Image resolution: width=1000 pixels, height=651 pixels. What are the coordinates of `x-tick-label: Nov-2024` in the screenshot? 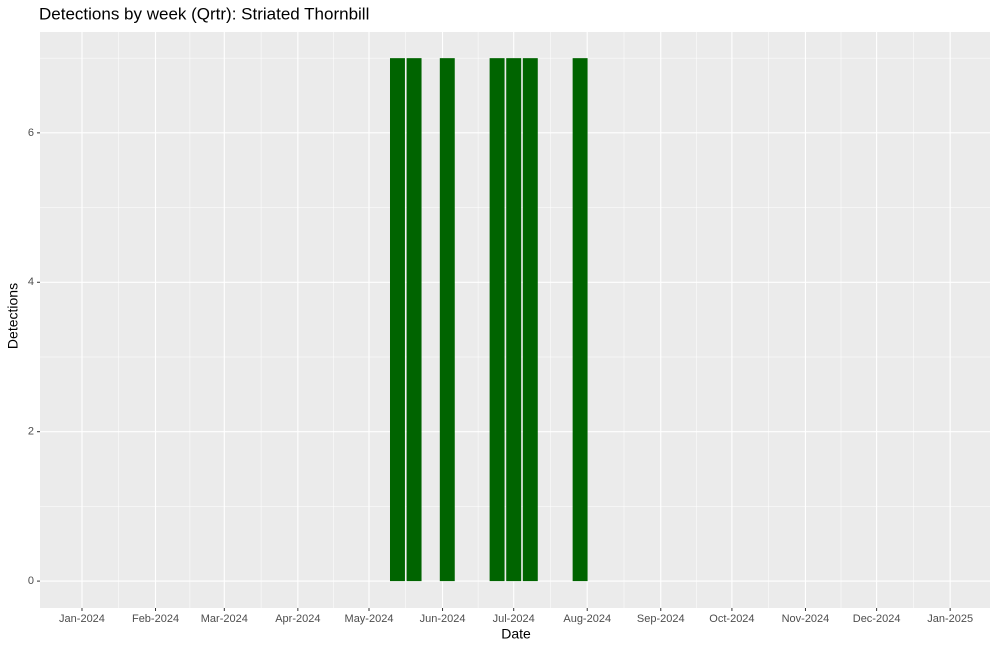 It's located at (806, 619).